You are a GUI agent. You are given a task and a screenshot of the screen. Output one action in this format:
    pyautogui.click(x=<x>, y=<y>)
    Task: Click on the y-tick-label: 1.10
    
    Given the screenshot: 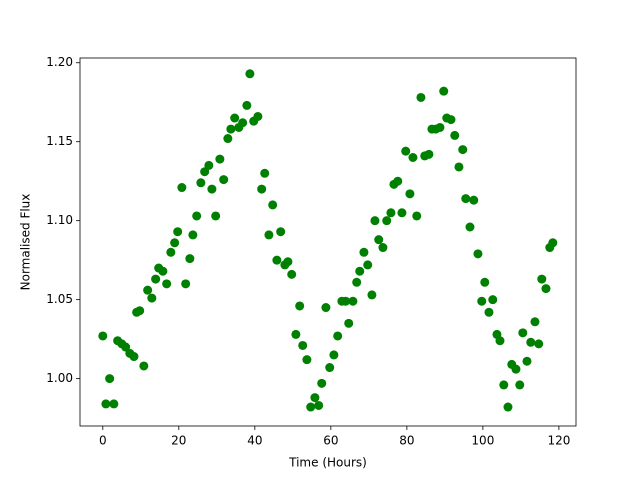 What is the action you would take?
    pyautogui.click(x=59, y=220)
    